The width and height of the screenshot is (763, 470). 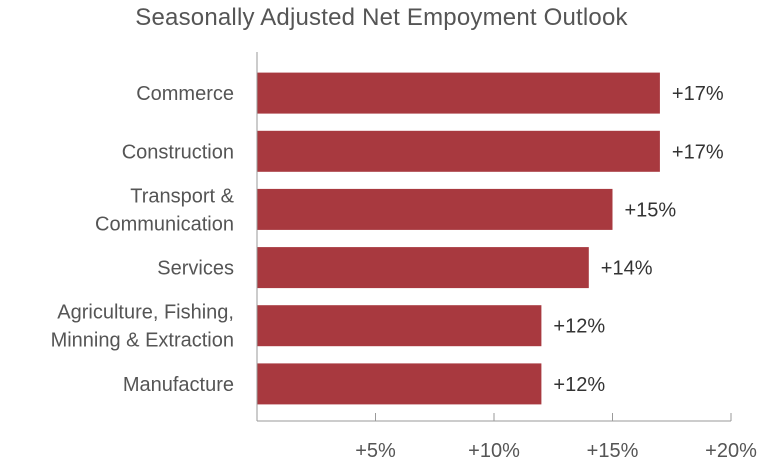 What do you see at coordinates (185, 94) in the screenshot?
I see `category-label-1: Commerce` at bounding box center [185, 94].